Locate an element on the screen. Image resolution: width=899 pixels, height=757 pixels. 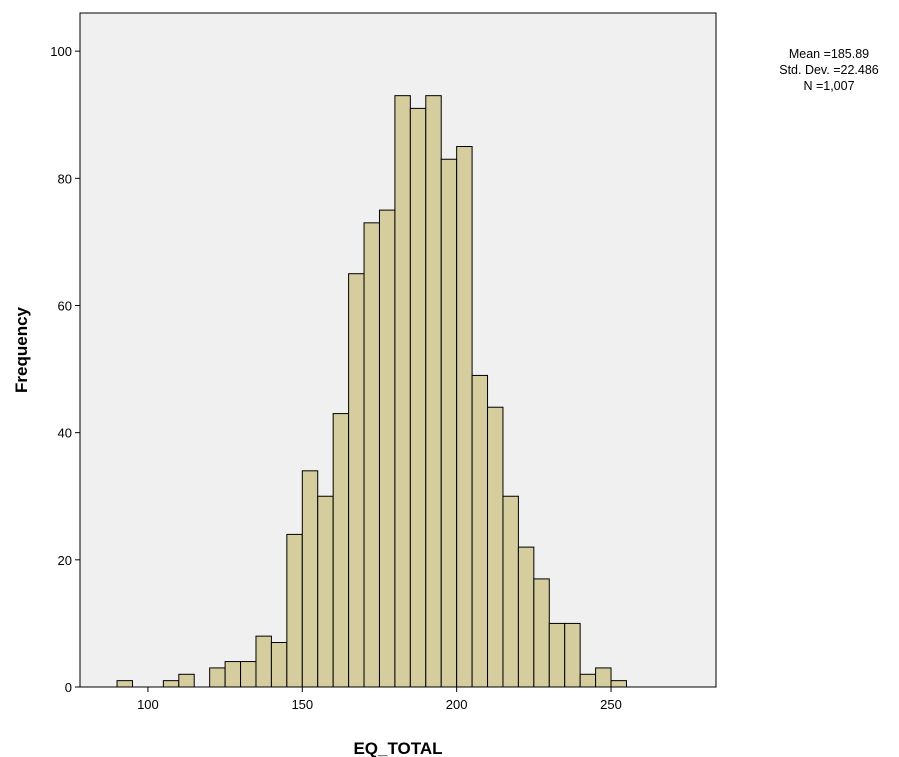
y-tick-label: 0 is located at coordinates (68, 687).